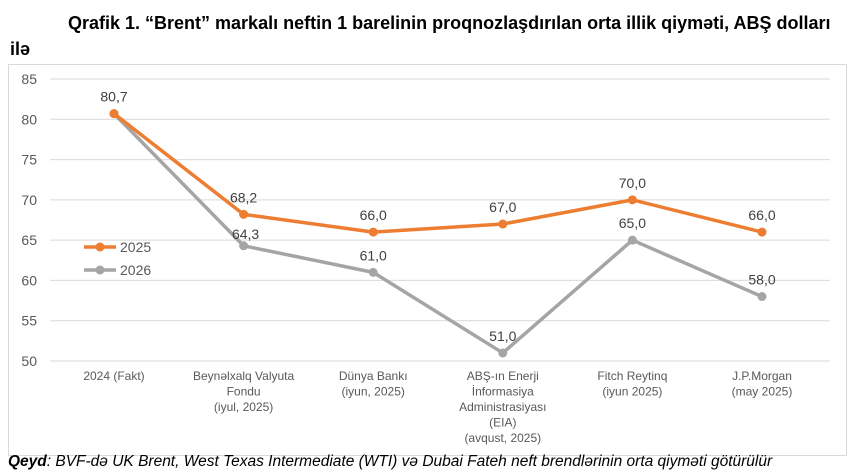 The height and width of the screenshot is (473, 852). I want to click on footnote-label: Qeyd, so click(27, 461).